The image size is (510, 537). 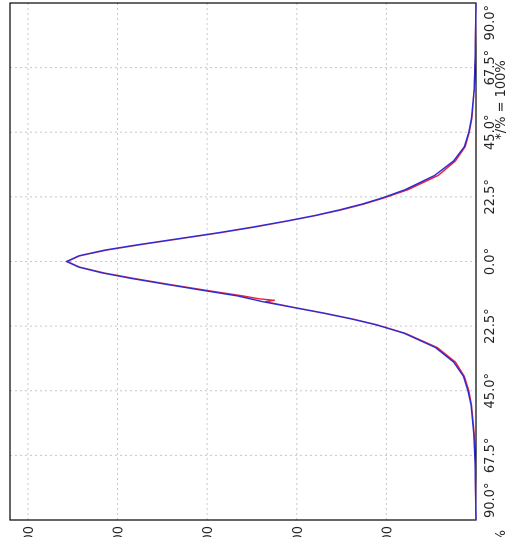 I want to click on angle-tick-label: 0.0°, so click(x=490, y=261).